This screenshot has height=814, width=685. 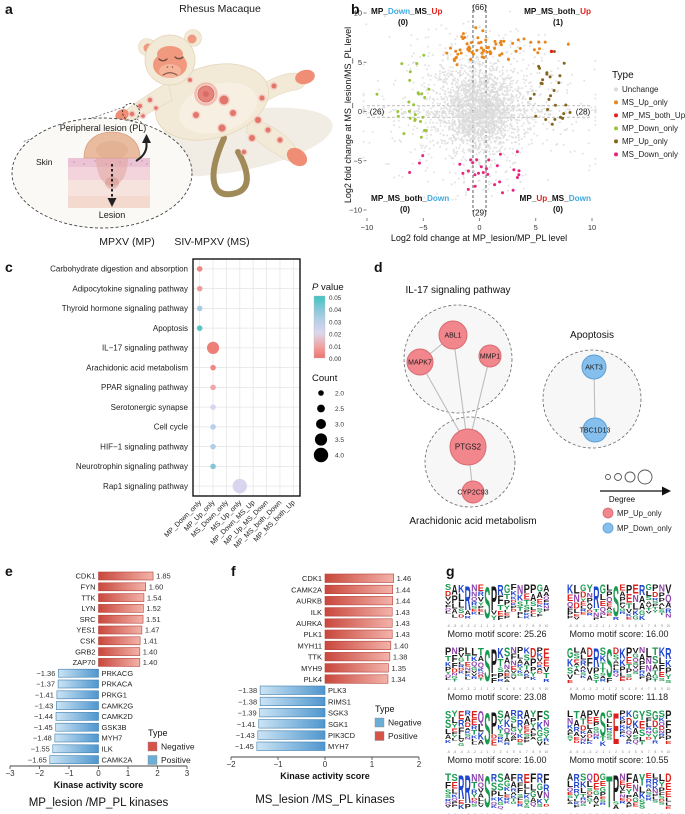 I want to click on svg-text: Apoptosis, so click(x=170, y=328).